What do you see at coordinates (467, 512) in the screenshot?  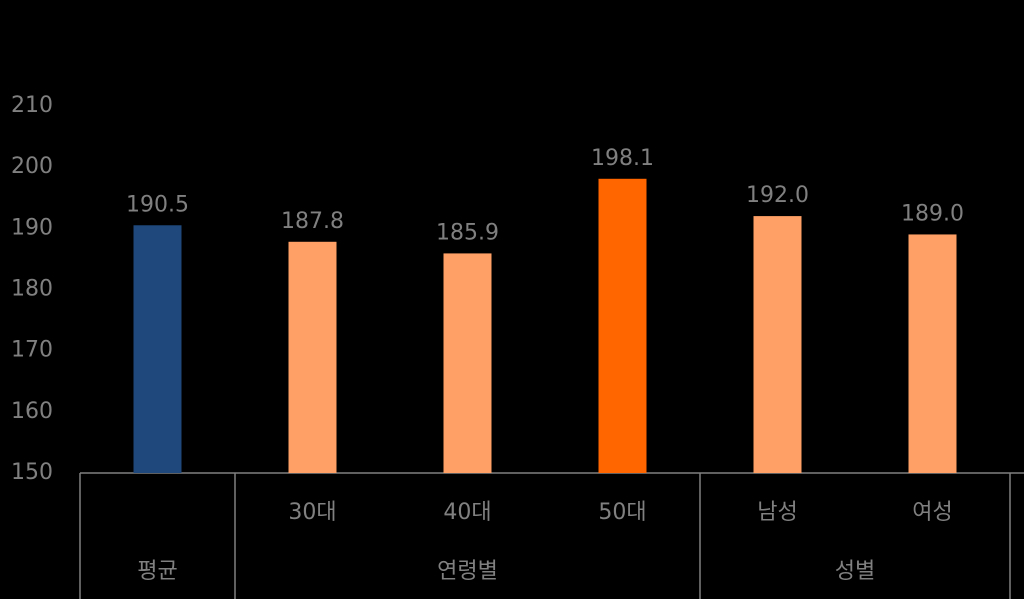 I see `x-tick-label: 40대` at bounding box center [467, 512].